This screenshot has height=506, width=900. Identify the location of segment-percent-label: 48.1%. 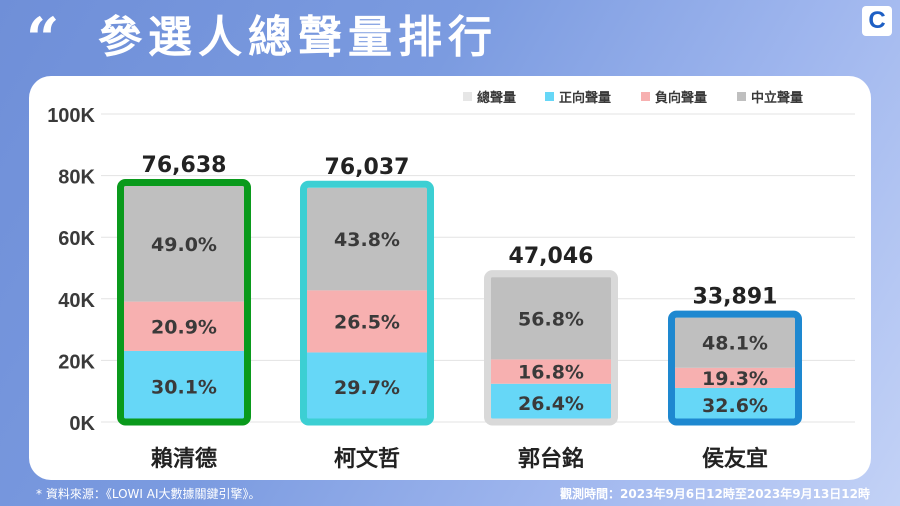
(735, 344).